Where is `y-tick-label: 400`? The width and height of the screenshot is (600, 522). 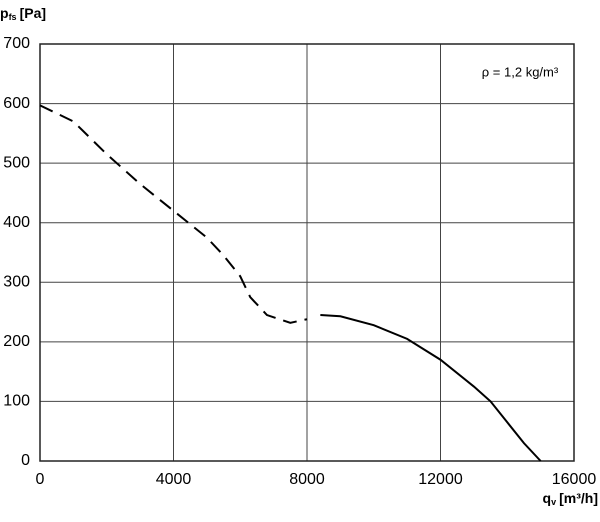 y-tick-label: 400 is located at coordinates (16, 222).